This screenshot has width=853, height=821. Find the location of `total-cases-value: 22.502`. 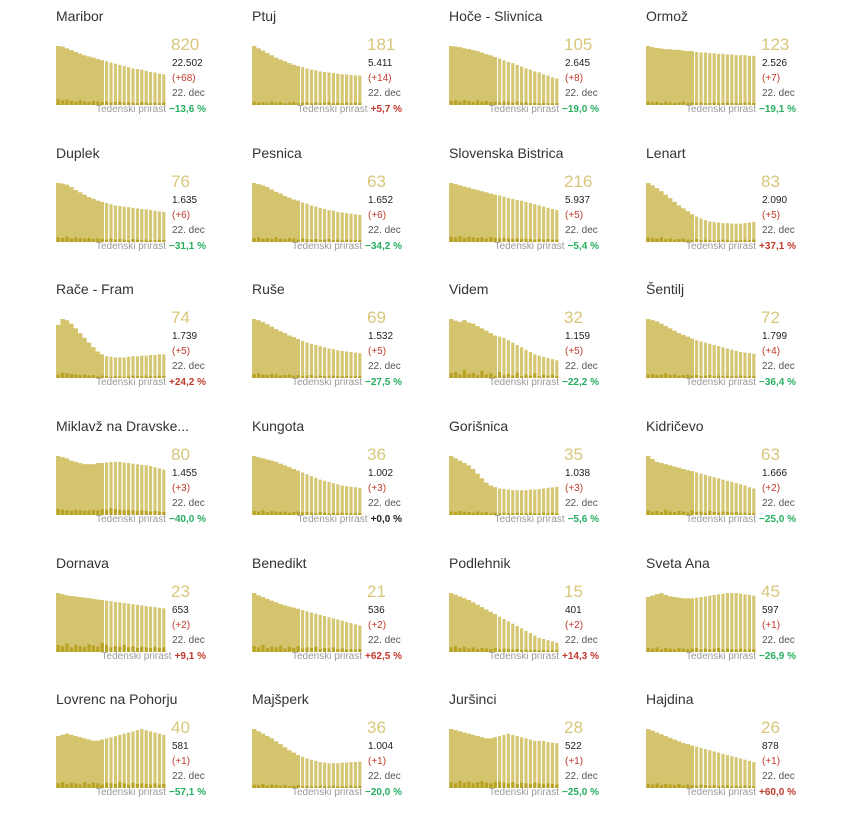

total-cases-value: 22.502 is located at coordinates (187, 63).